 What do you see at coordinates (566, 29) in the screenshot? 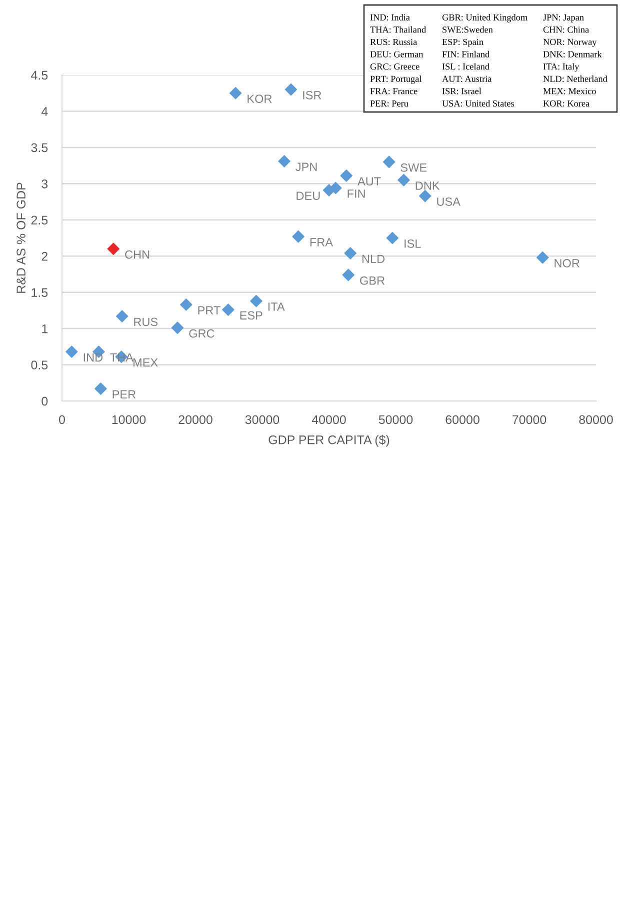
I see `text: CHN: China` at bounding box center [566, 29].